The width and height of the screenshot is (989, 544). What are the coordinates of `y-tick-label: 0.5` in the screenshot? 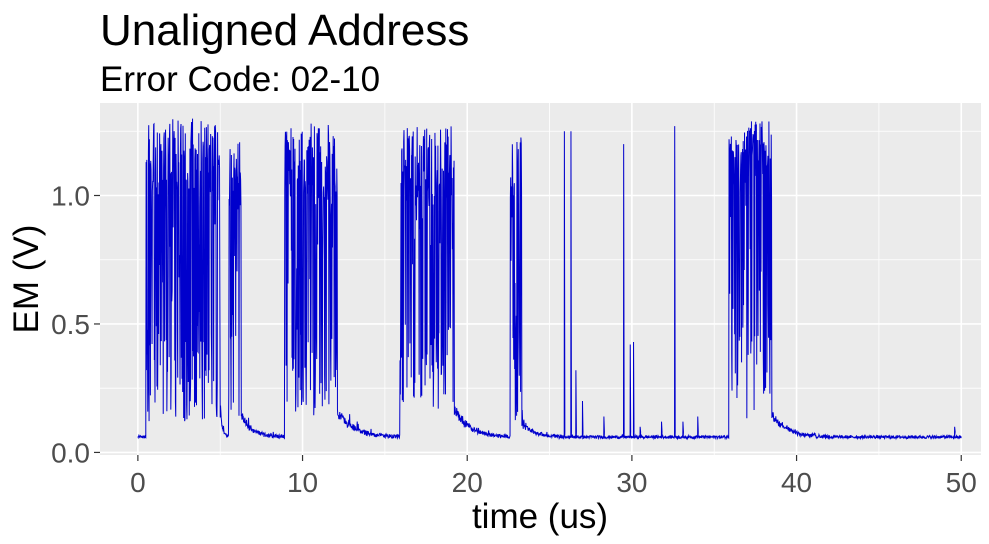 It's located at (70, 324).